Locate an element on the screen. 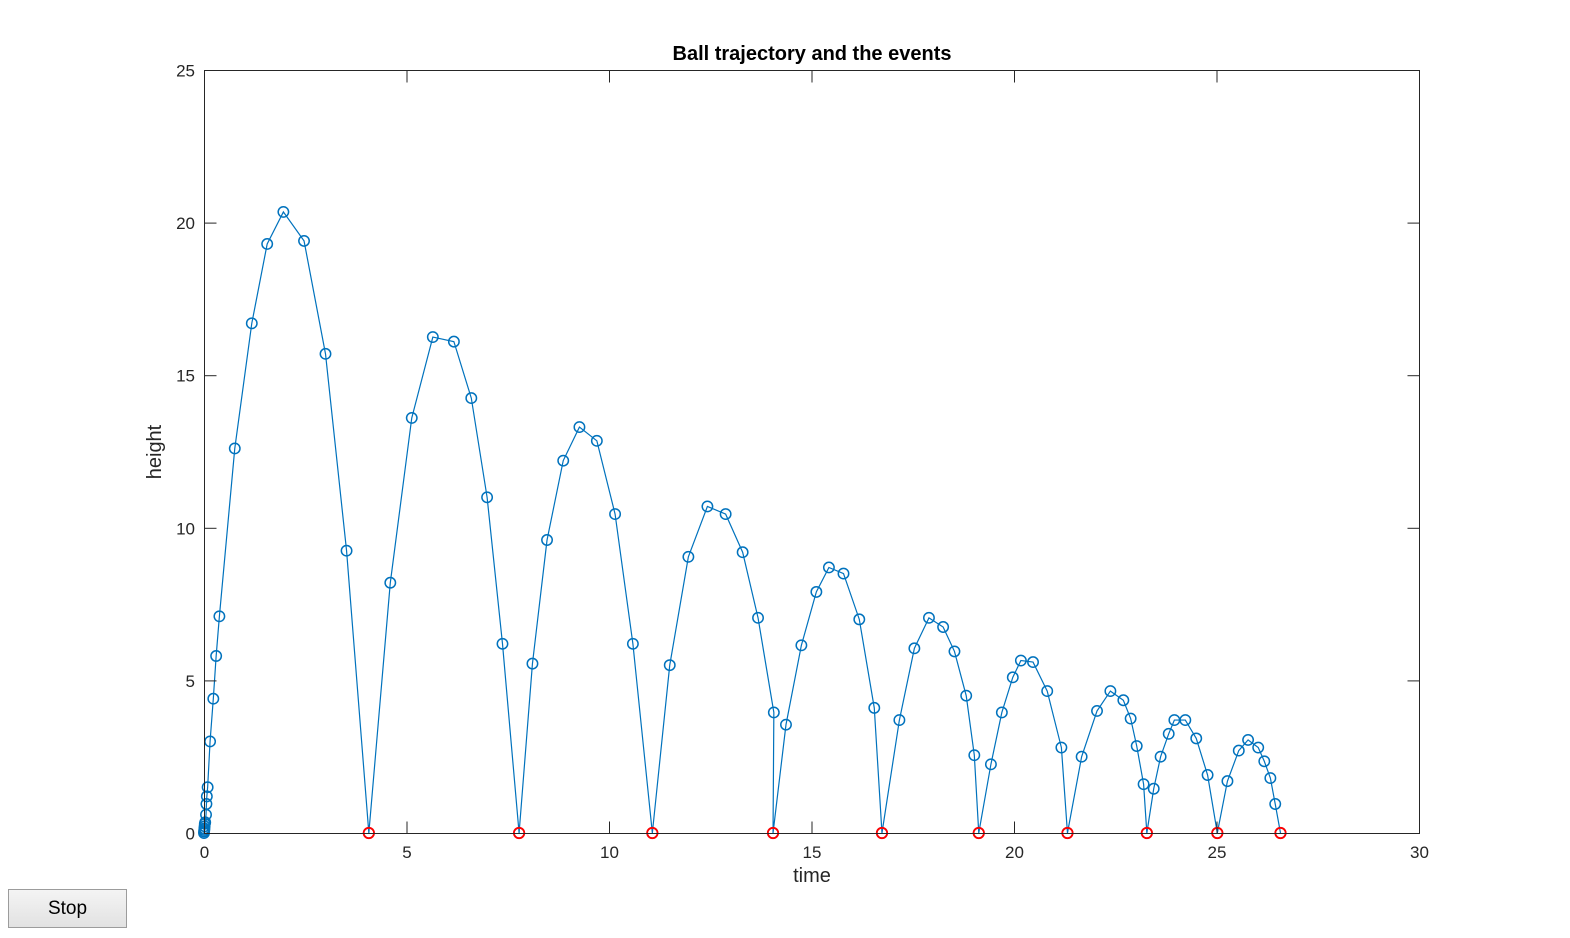  y-tick-label: 0 is located at coordinates (190, 834).